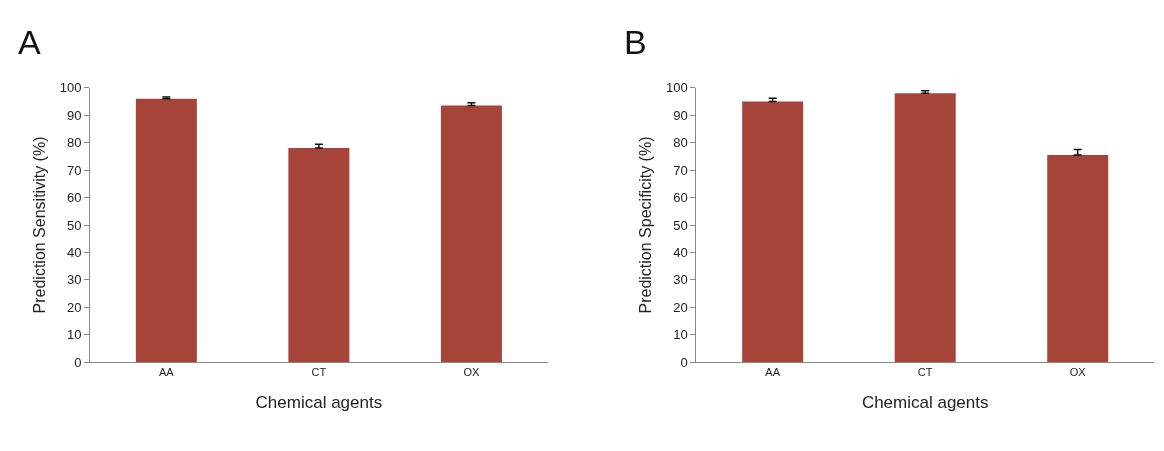  What do you see at coordinates (39, 225) in the screenshot?
I see `y-axis-title: Prediction Sensitivity (%)` at bounding box center [39, 225].